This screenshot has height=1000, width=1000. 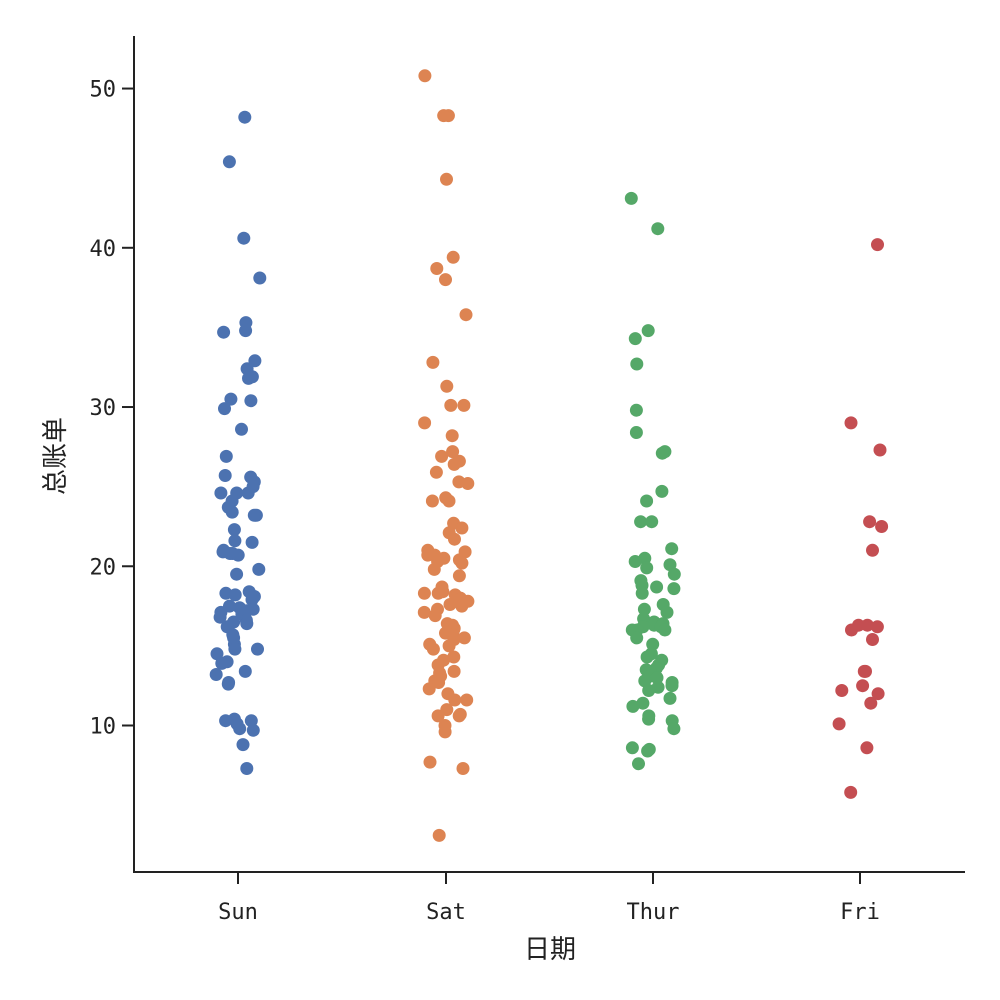 What do you see at coordinates (103, 408) in the screenshot?
I see `y-tick-label: 30` at bounding box center [103, 408].